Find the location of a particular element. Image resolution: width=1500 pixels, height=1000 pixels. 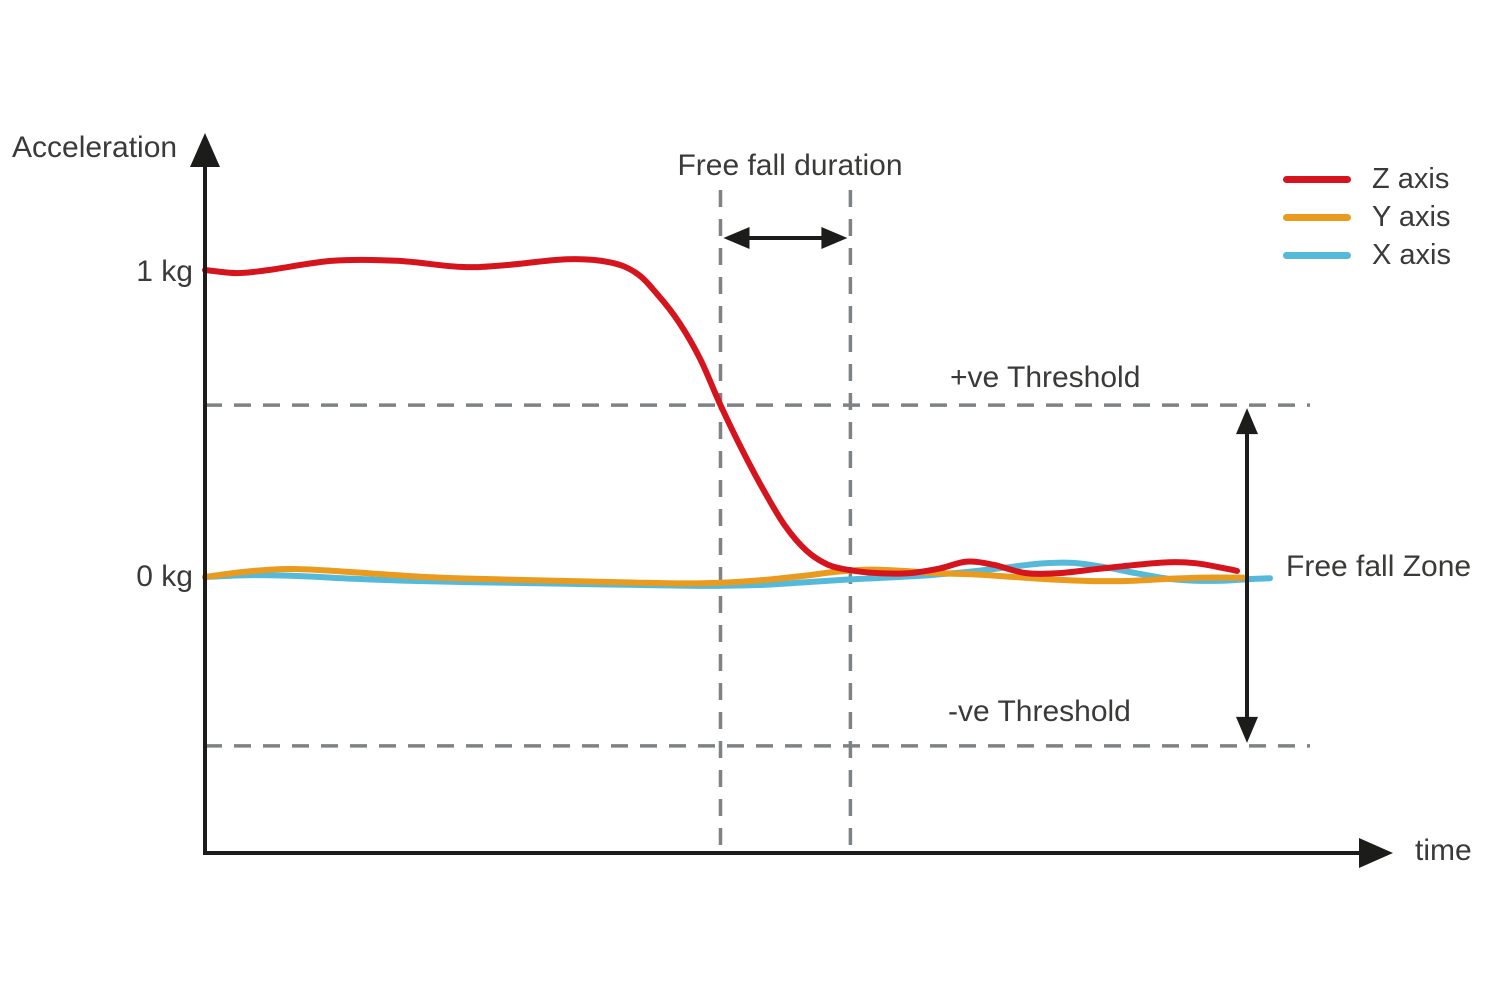

legend-label-x-axis: X axis is located at coordinates (1411, 254).